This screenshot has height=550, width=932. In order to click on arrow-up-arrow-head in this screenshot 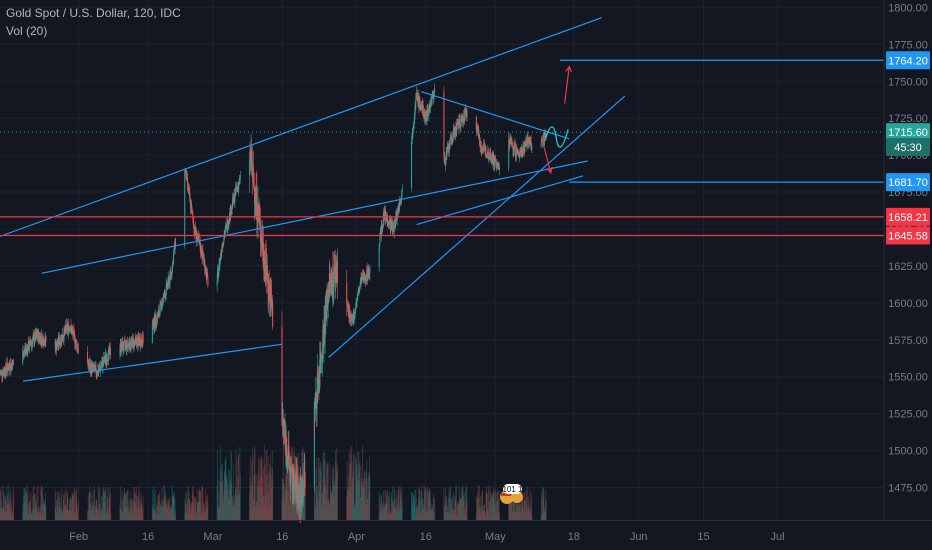, I will do `click(569, 69)`.